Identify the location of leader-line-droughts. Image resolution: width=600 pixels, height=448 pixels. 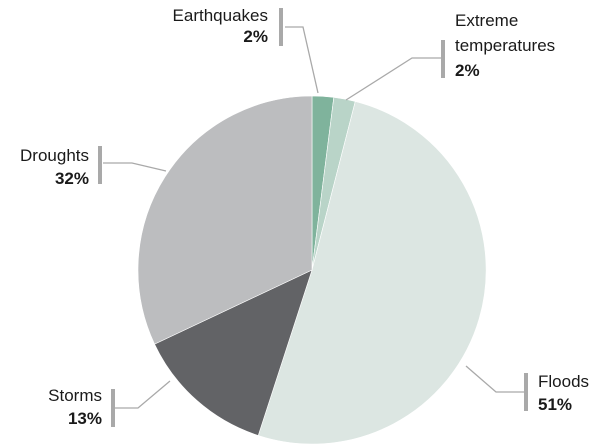
(135, 167).